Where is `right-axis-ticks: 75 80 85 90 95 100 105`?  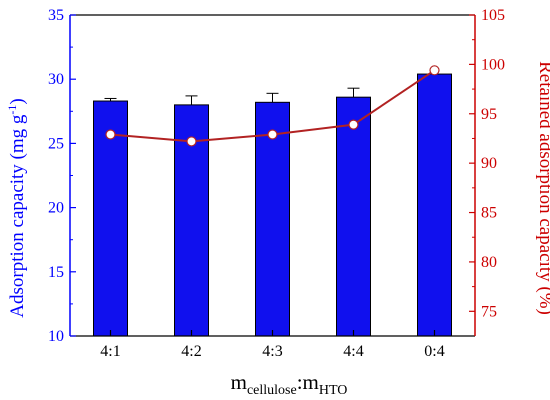
right-axis-ticks: 75 80 85 90 95 100 105 is located at coordinates (487, 163).